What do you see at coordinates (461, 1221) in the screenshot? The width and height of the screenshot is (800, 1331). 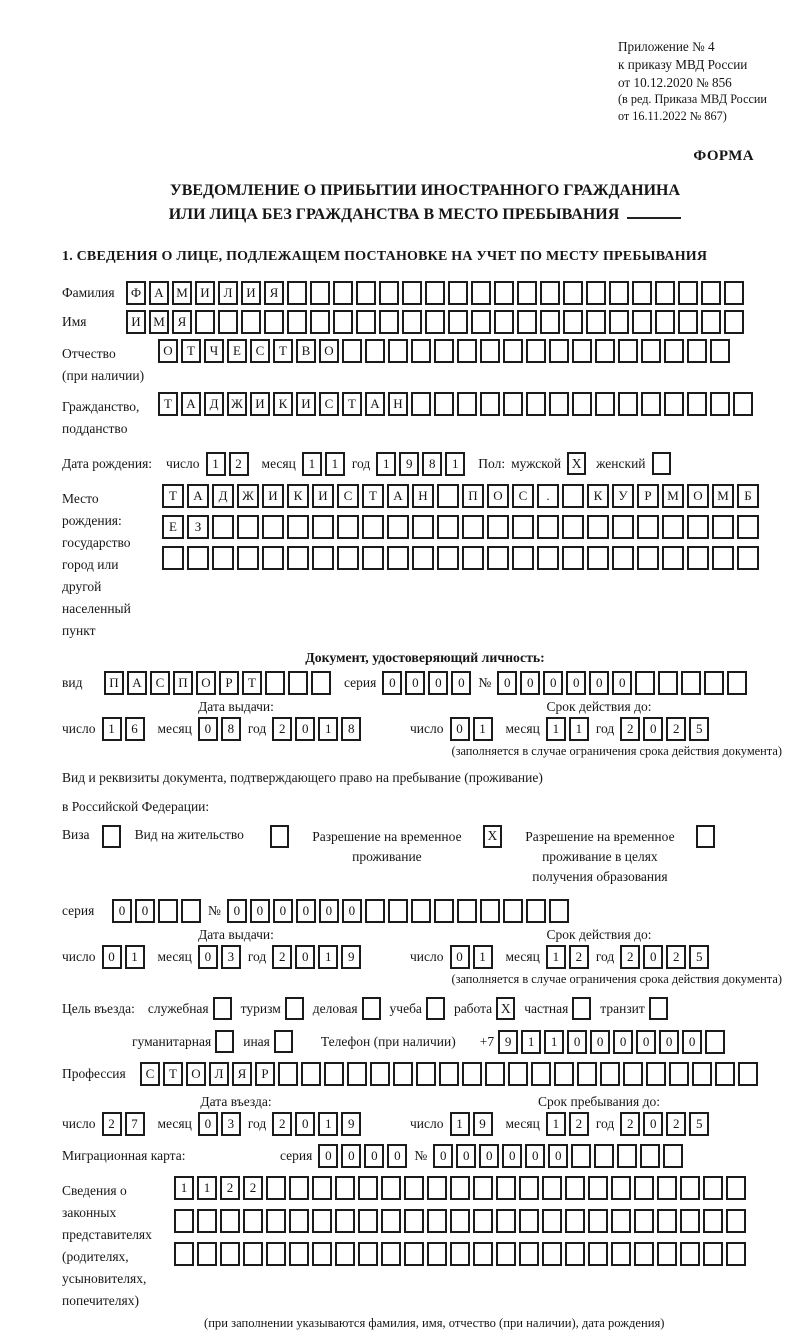 I see `representatives-row2-boxes` at bounding box center [461, 1221].